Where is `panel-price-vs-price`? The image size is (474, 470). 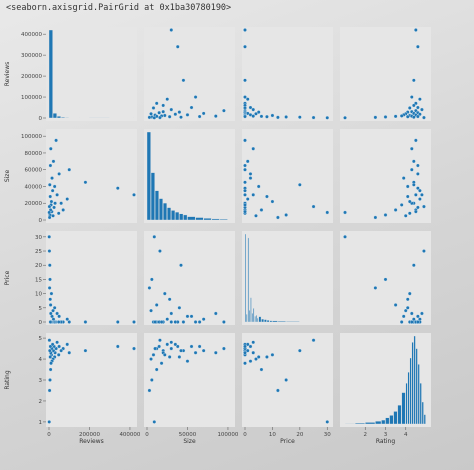 panel-price-vs-price is located at coordinates (287, 278).